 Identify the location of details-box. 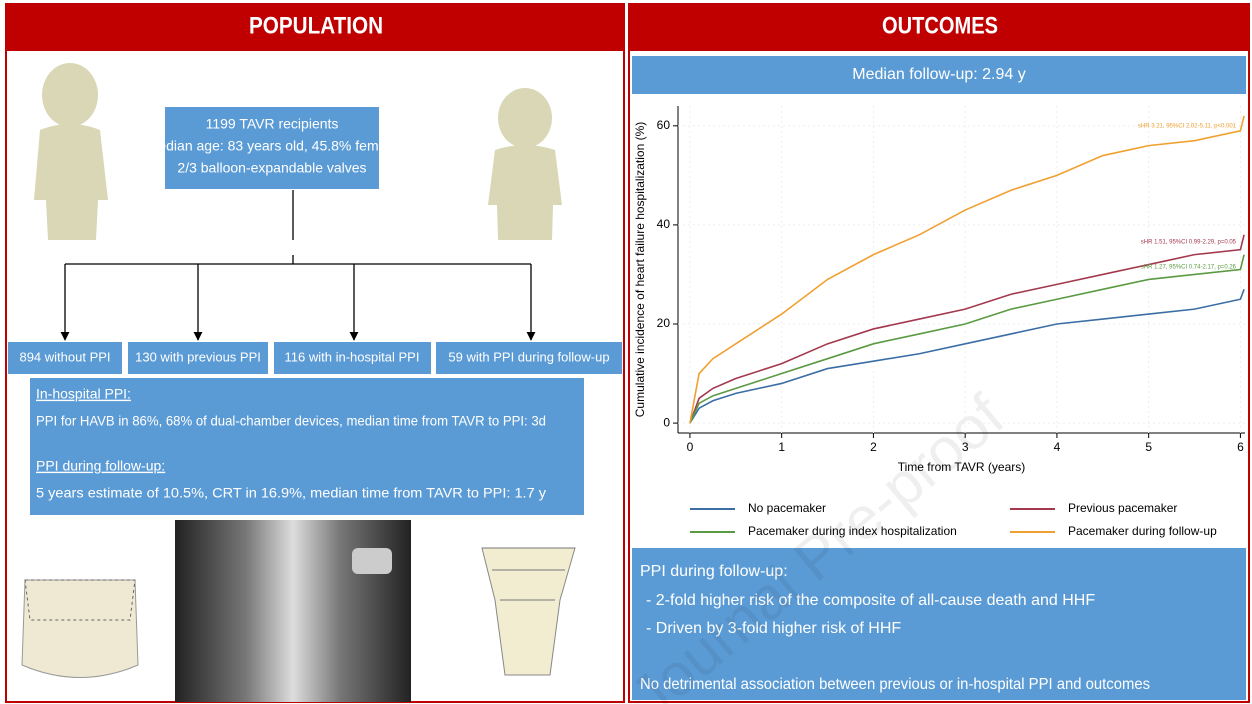
(307, 446).